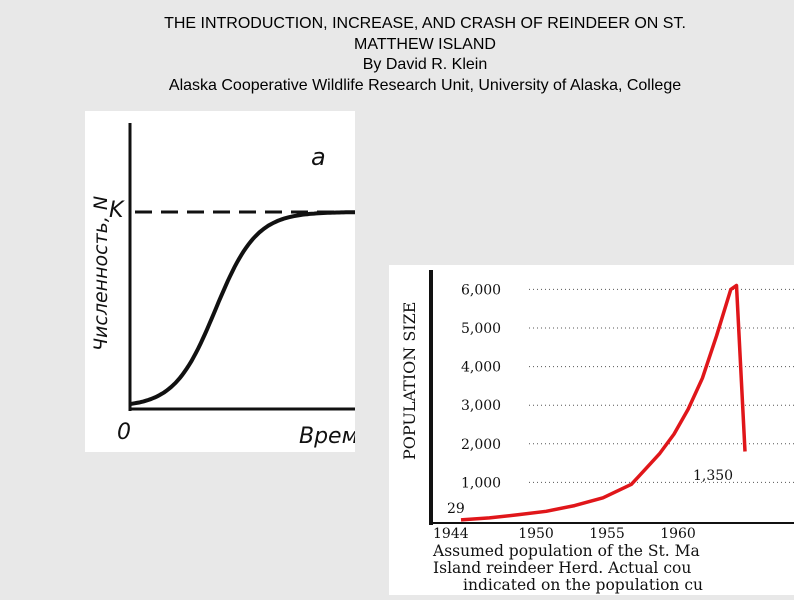 The height and width of the screenshot is (600, 794). What do you see at coordinates (456, 509) in the screenshot?
I see `annotation-29: 29` at bounding box center [456, 509].